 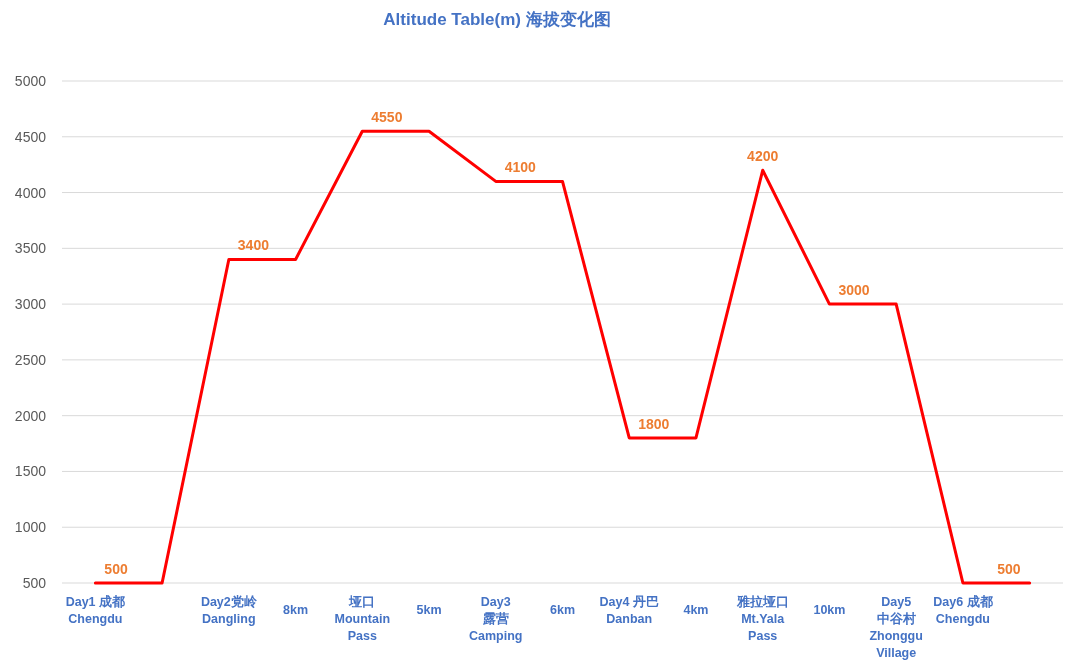 I want to click on x-tick-label: Day1 成都 Chengdu, so click(x=95, y=610).